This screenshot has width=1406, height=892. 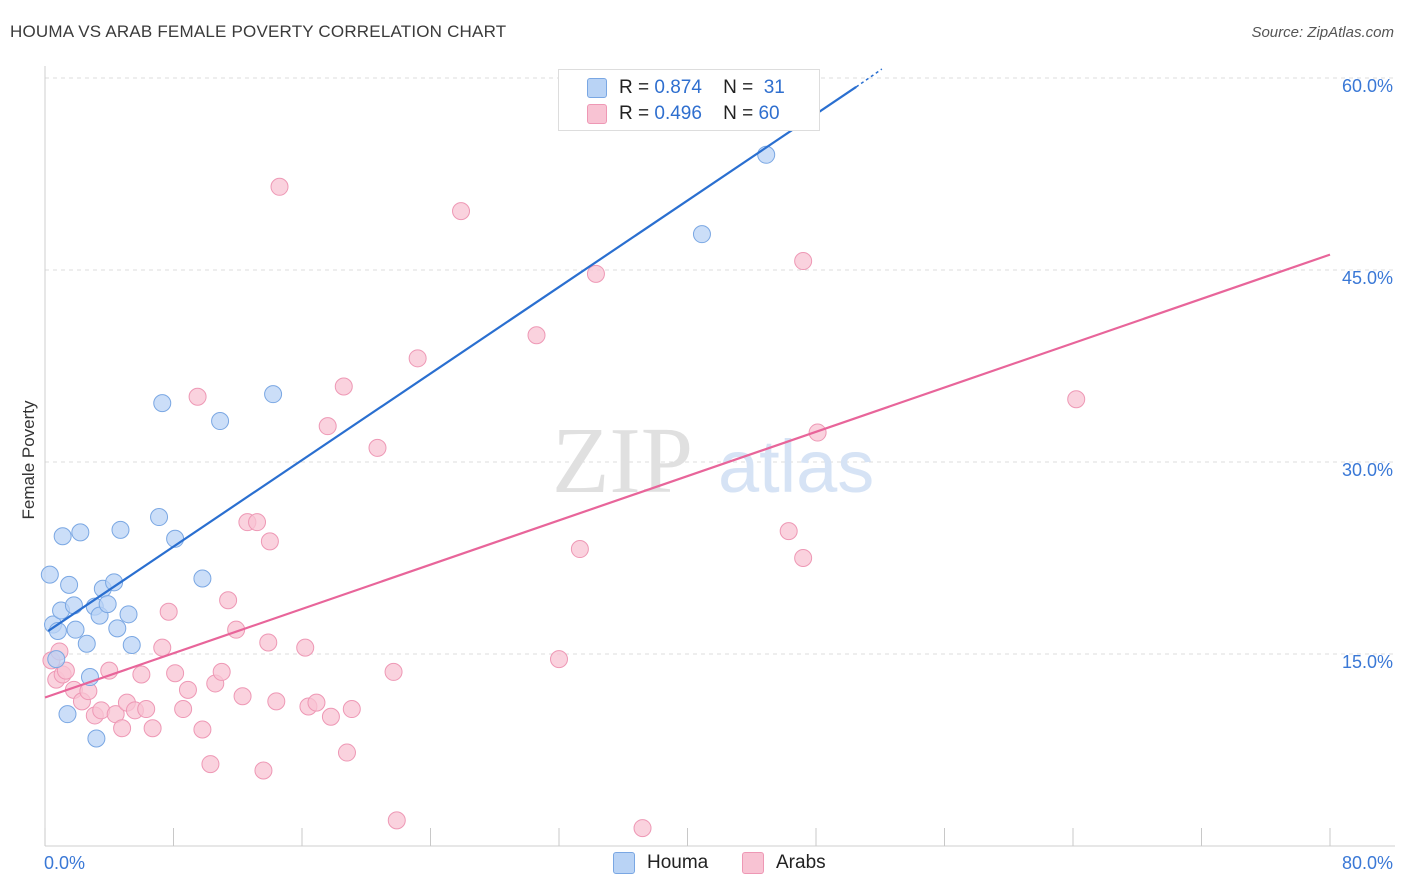 I want to click on bottom-legend-houma-label: Houma, so click(x=678, y=862).